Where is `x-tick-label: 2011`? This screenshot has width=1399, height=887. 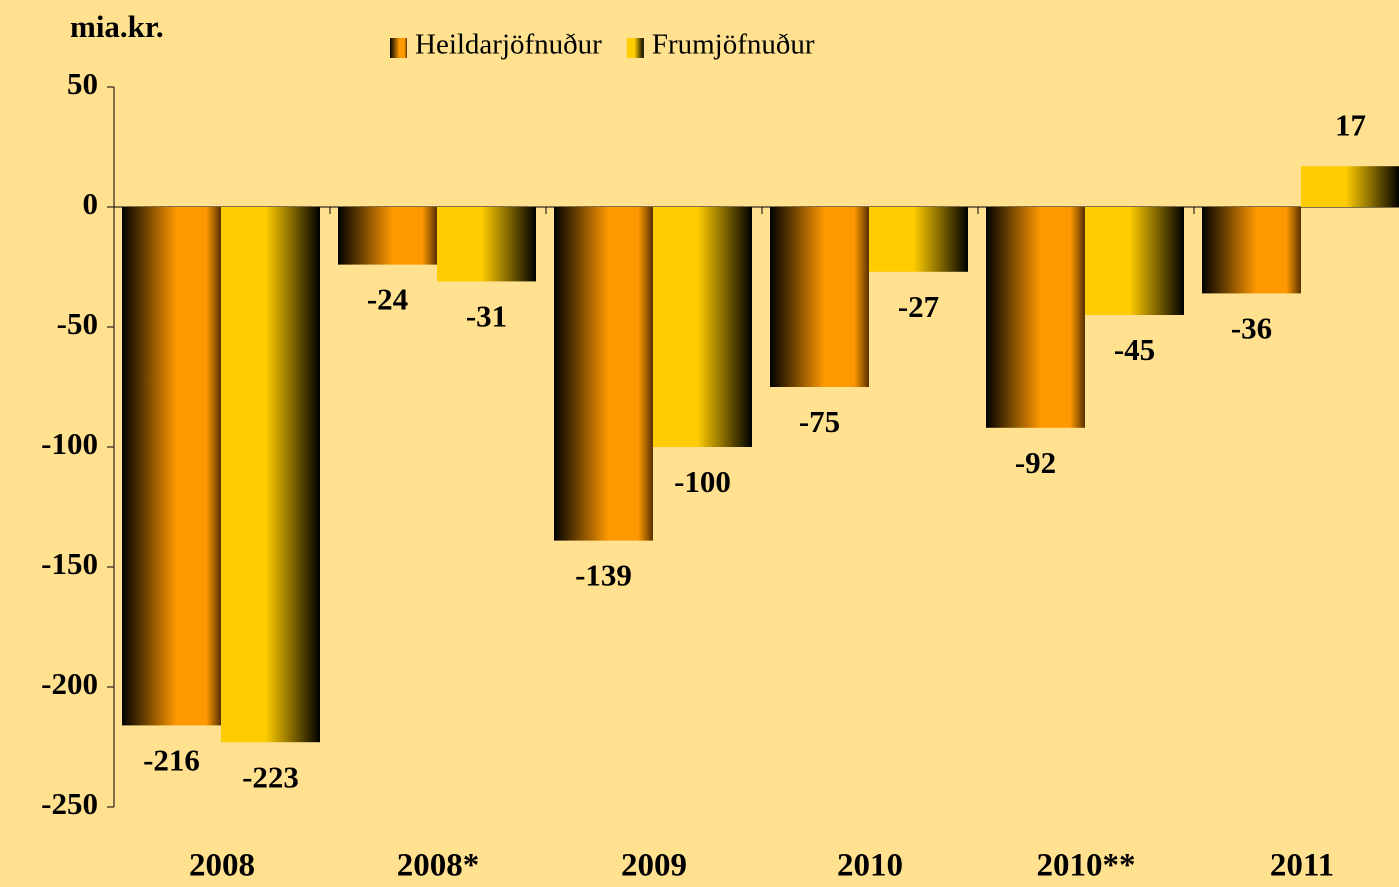 x-tick-label: 2011 is located at coordinates (1302, 866).